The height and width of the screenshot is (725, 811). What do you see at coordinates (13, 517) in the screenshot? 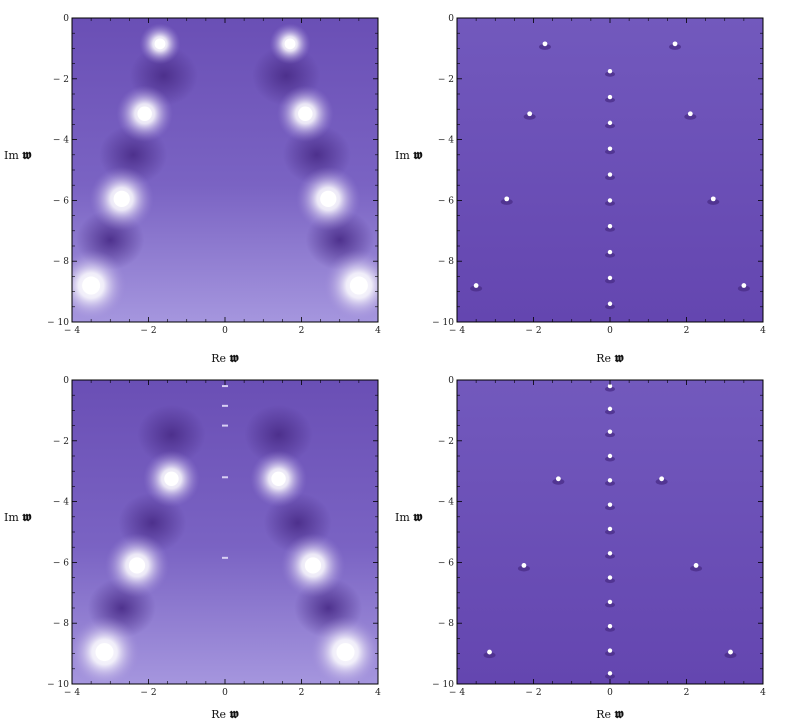
I see `y-axis-prefix: Im` at bounding box center [13, 517].